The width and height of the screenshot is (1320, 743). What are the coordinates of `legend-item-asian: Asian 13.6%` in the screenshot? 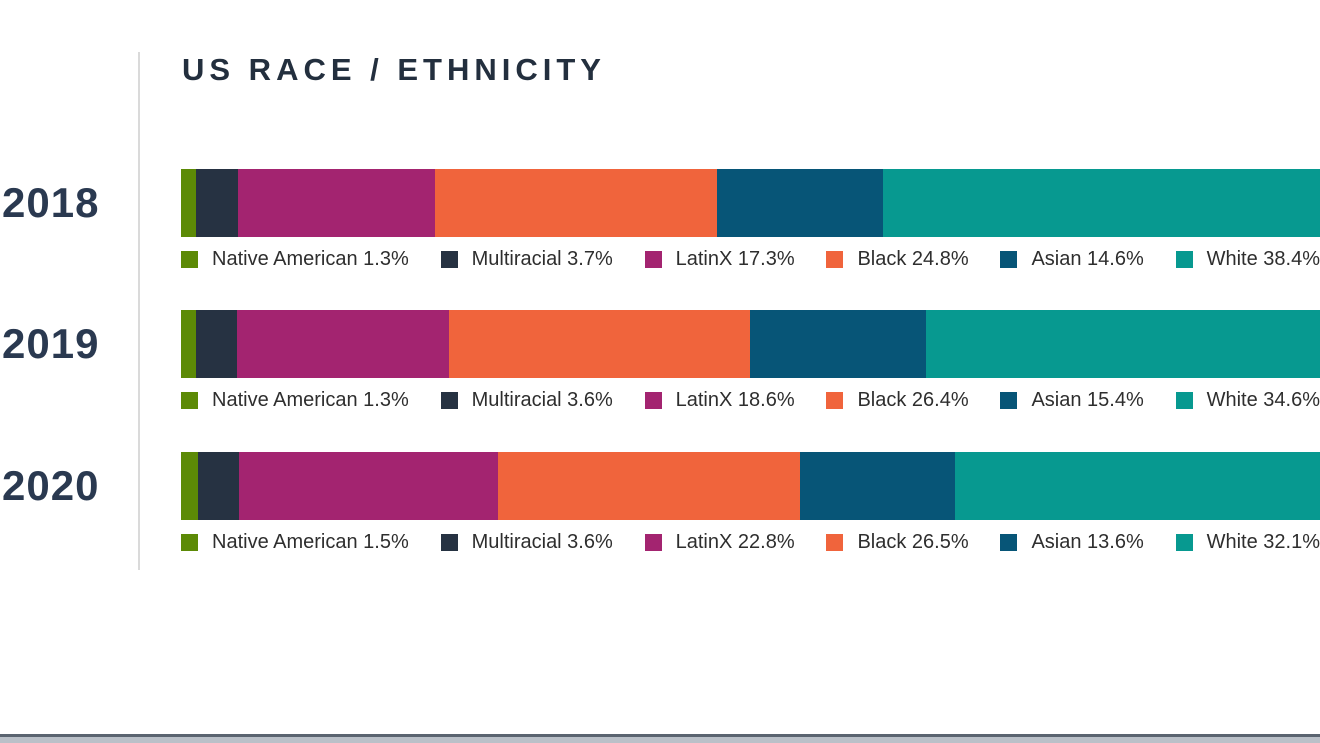 It's located at (1072, 542).